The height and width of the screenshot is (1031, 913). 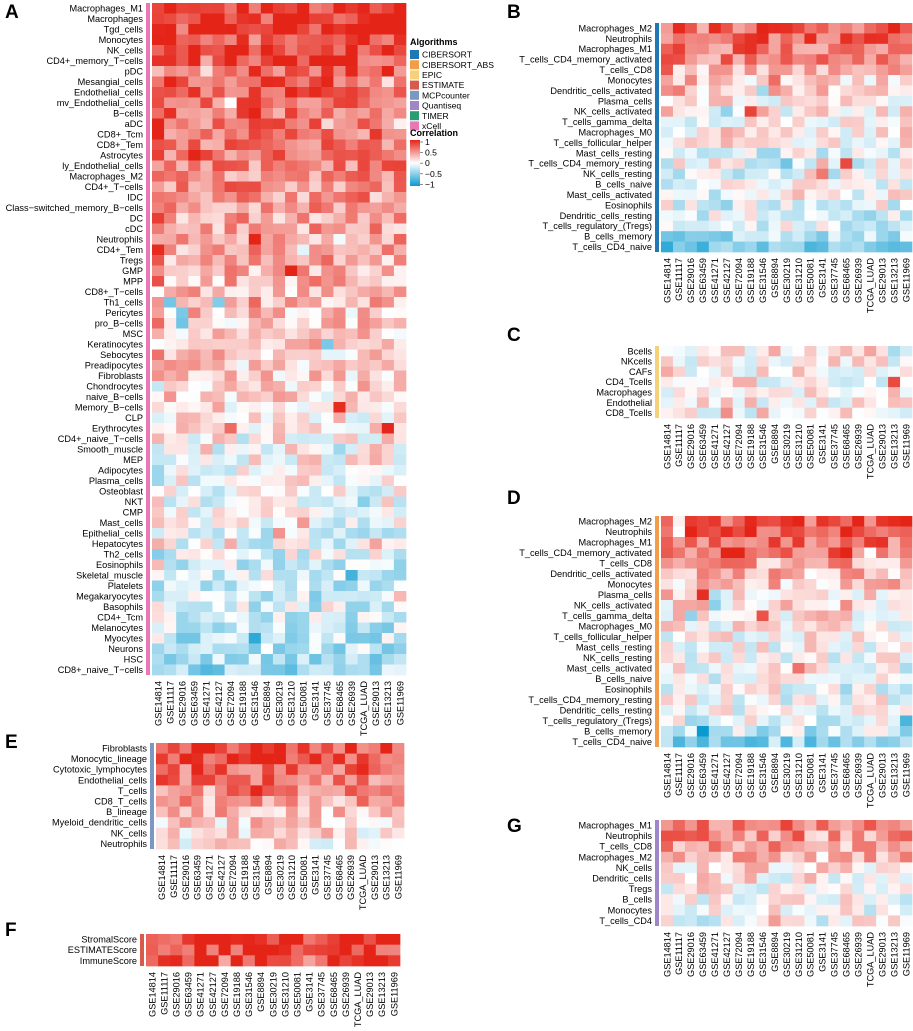 I want to click on column-label: GSE31210, so click(x=285, y=994).